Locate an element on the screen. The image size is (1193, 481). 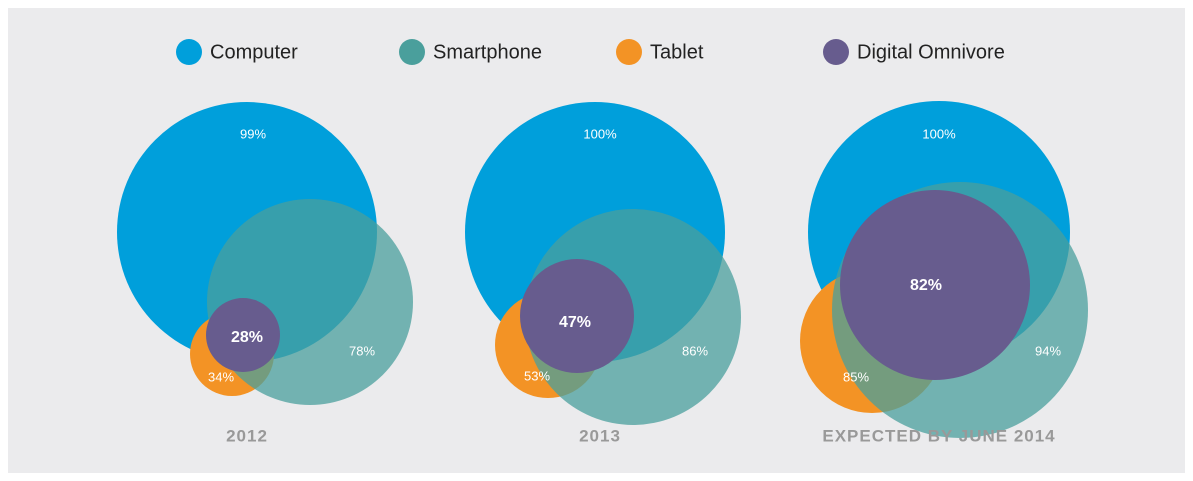
value-label: 85% is located at coordinates (856, 376).